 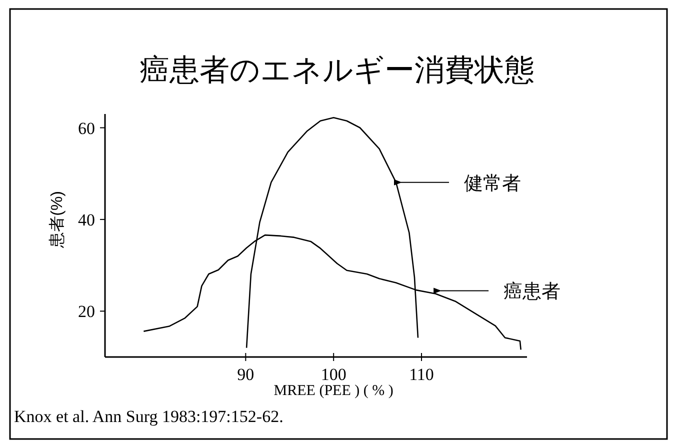 I want to click on text: Knox et al. Ann Surg 1983:197:152-62., so click(x=149, y=416).